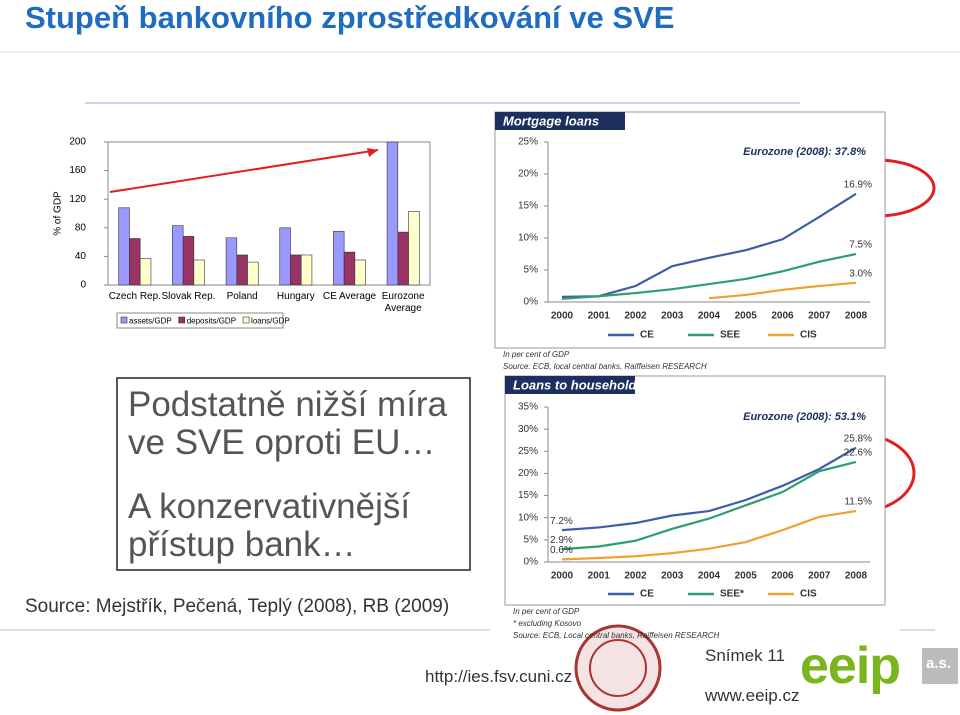 The height and width of the screenshot is (715, 960). Describe the element at coordinates (134, 296) in the screenshot. I see `x-tick-label: Czech Rep.` at that location.